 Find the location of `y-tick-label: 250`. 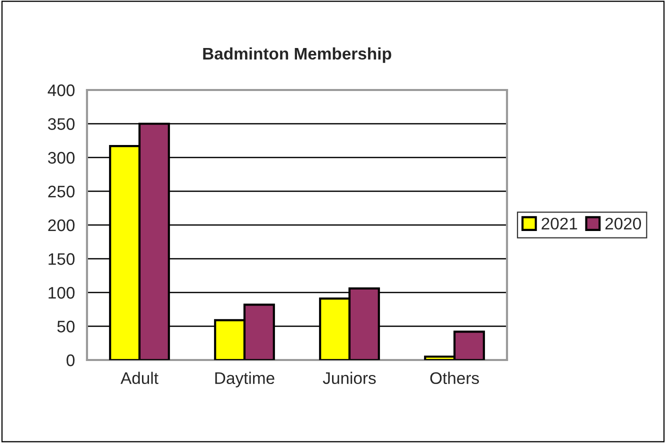

y-tick-label: 250 is located at coordinates (61, 192).